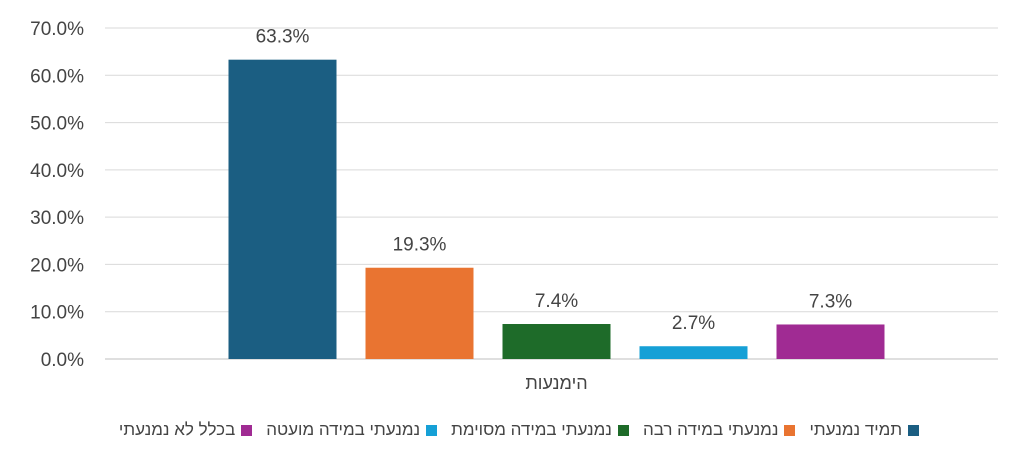 Image resolution: width=1024 pixels, height=465 pixels. Describe the element at coordinates (57, 265) in the screenshot. I see `y-tick-label: 20.0%` at that location.